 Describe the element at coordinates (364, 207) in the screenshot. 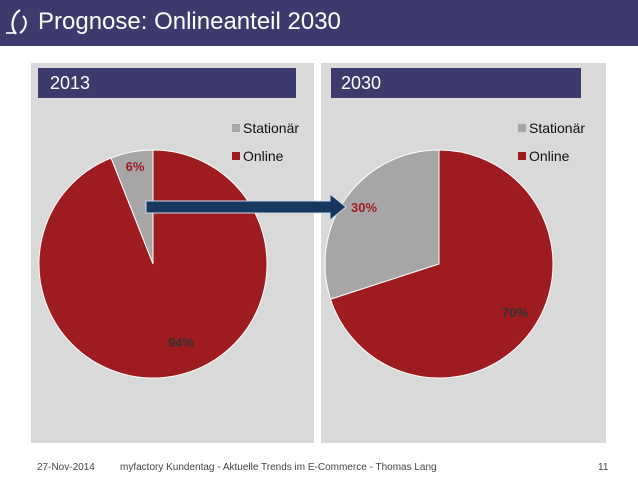

I see `data-label-online-2030: 30%` at that location.